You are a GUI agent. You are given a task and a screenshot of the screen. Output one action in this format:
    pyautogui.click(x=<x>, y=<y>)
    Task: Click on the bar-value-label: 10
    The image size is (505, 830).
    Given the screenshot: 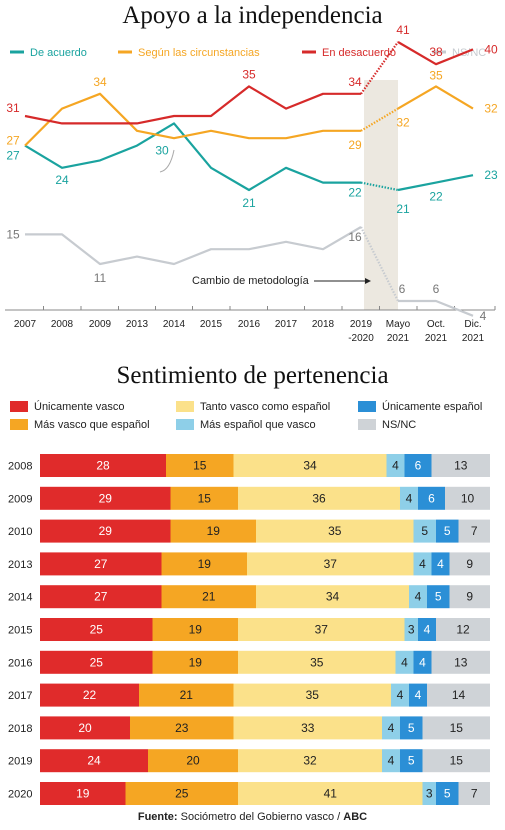 What is the action you would take?
    pyautogui.click(x=468, y=498)
    